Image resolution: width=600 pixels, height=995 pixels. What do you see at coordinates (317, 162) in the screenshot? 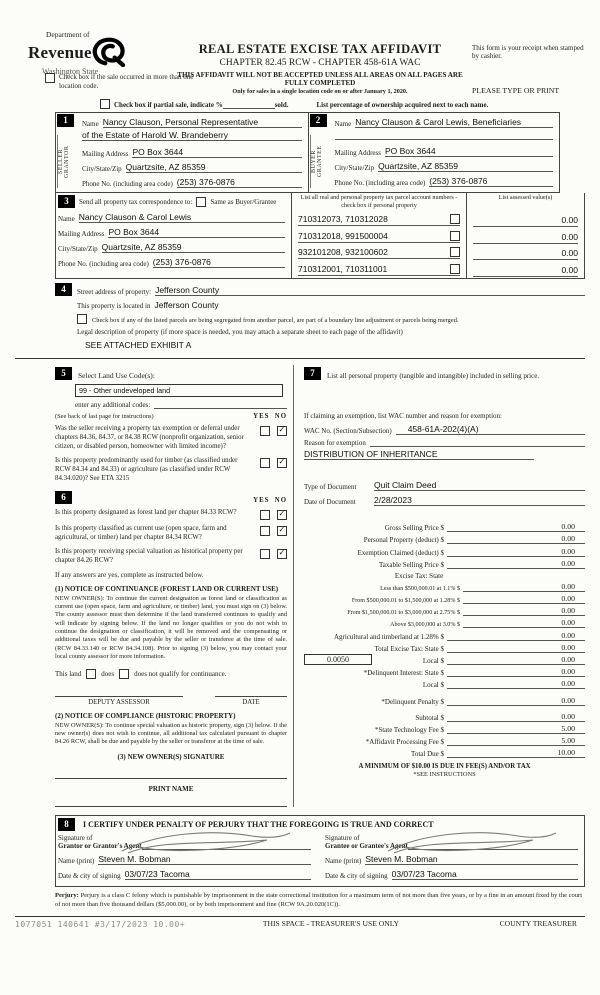
I see `buyer-grantee-side-label: BUYER GRANTEE` at bounding box center [317, 162].